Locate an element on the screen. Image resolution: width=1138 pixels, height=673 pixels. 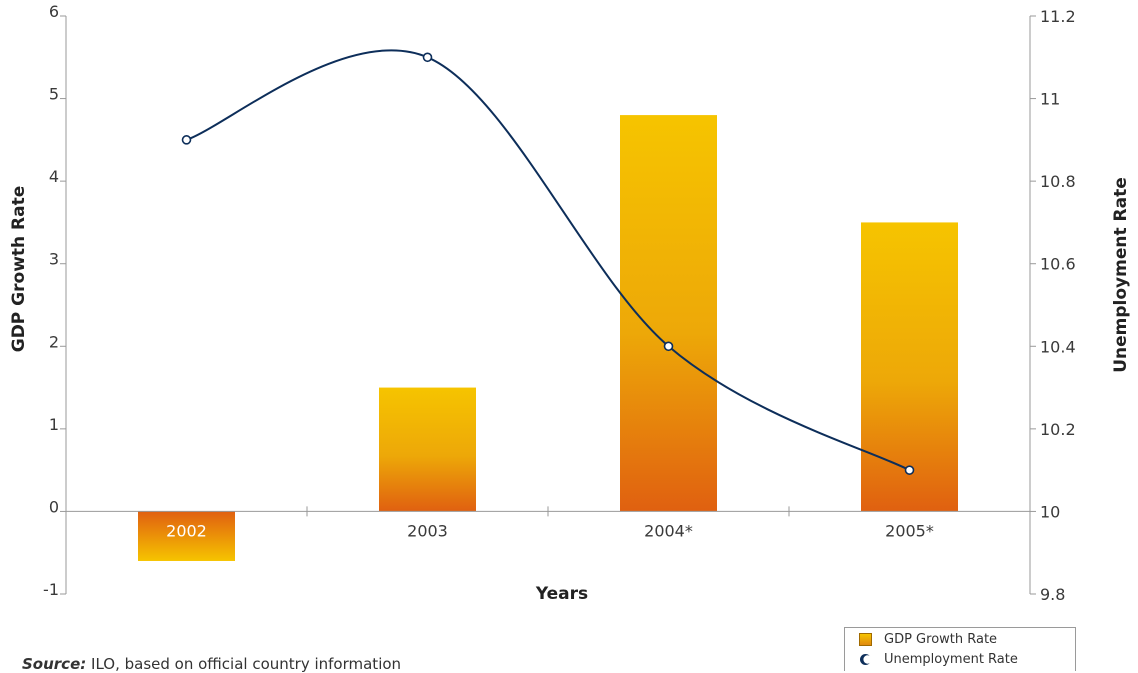
x-tick-label: 2004* is located at coordinates (668, 530).